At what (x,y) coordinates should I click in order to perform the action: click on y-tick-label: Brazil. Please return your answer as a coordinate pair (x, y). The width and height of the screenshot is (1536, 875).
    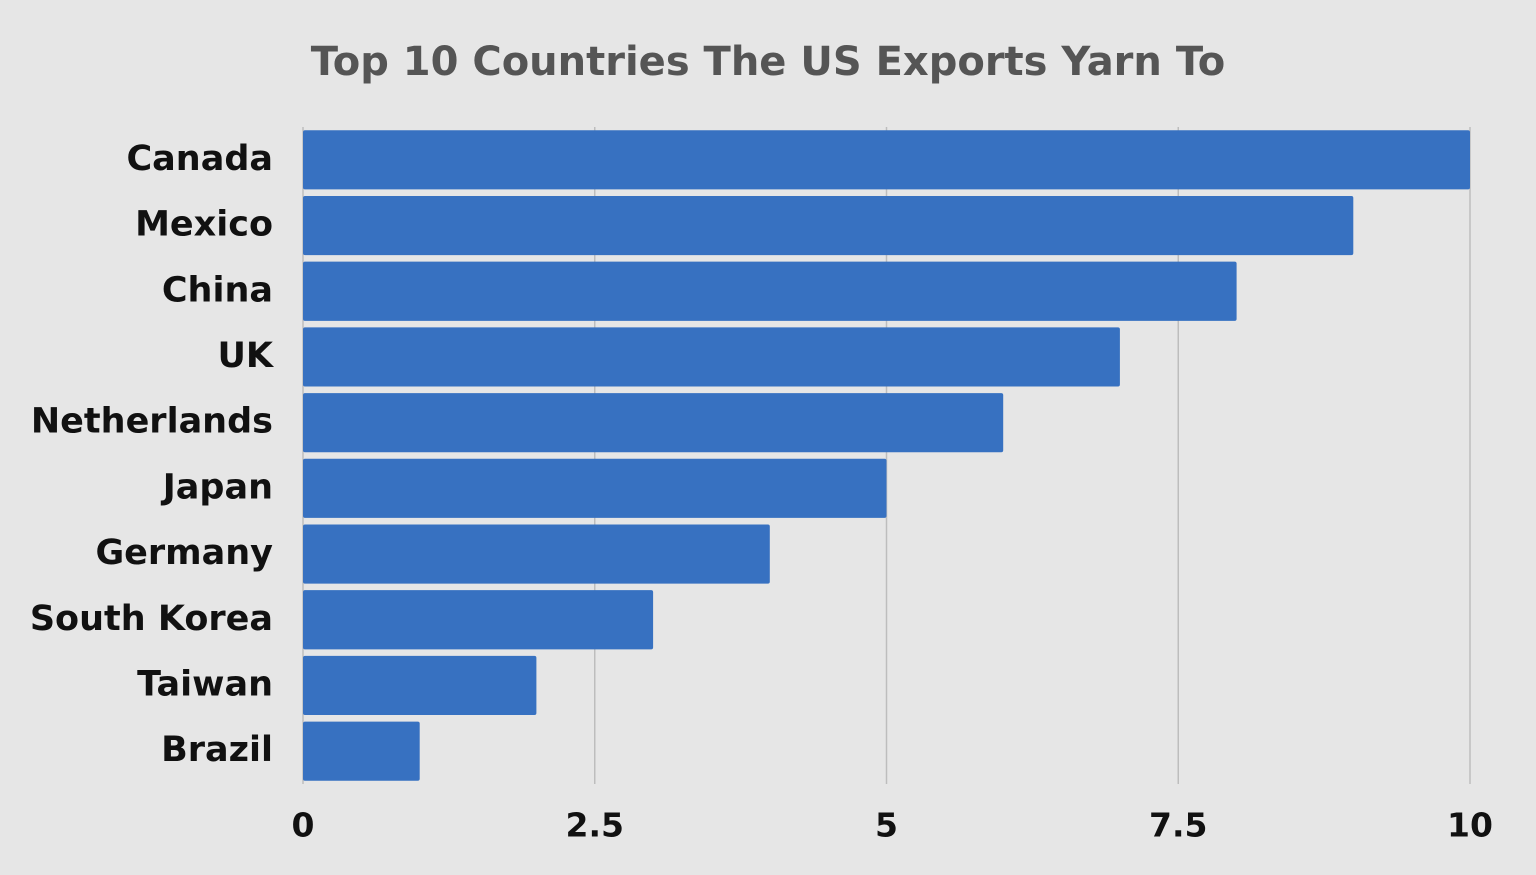
    Looking at the image, I should click on (217, 750).